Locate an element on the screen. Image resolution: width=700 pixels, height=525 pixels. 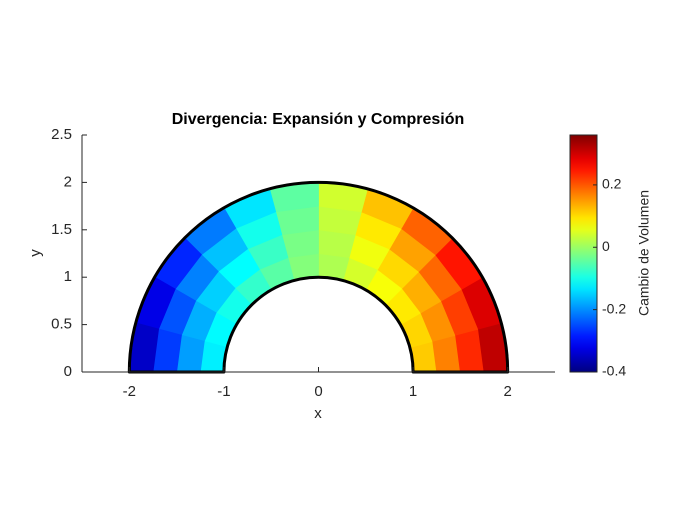
colorbar-tick-label: -0.4 is located at coordinates (614, 371).